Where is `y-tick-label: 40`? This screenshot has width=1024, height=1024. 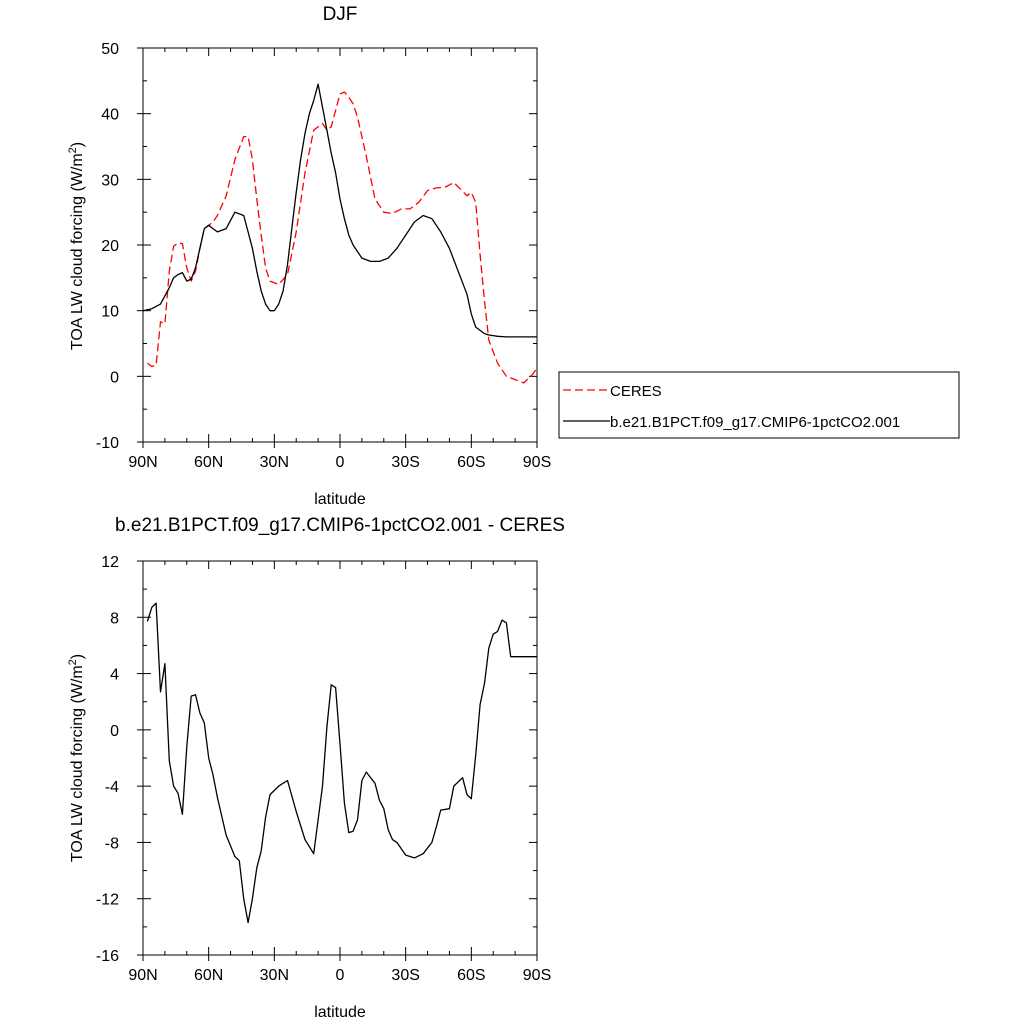 y-tick-label: 40 is located at coordinates (110, 115).